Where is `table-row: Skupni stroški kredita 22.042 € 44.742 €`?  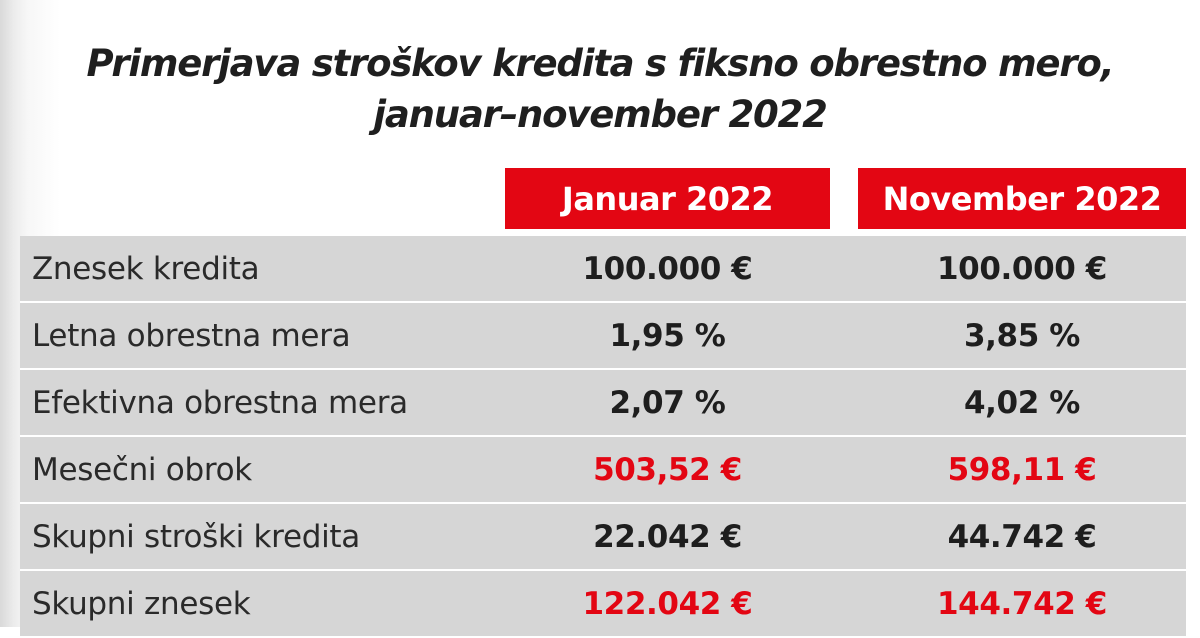
table-row: Skupni stroški kredita 22.042 € 44.742 € is located at coordinates (603, 537).